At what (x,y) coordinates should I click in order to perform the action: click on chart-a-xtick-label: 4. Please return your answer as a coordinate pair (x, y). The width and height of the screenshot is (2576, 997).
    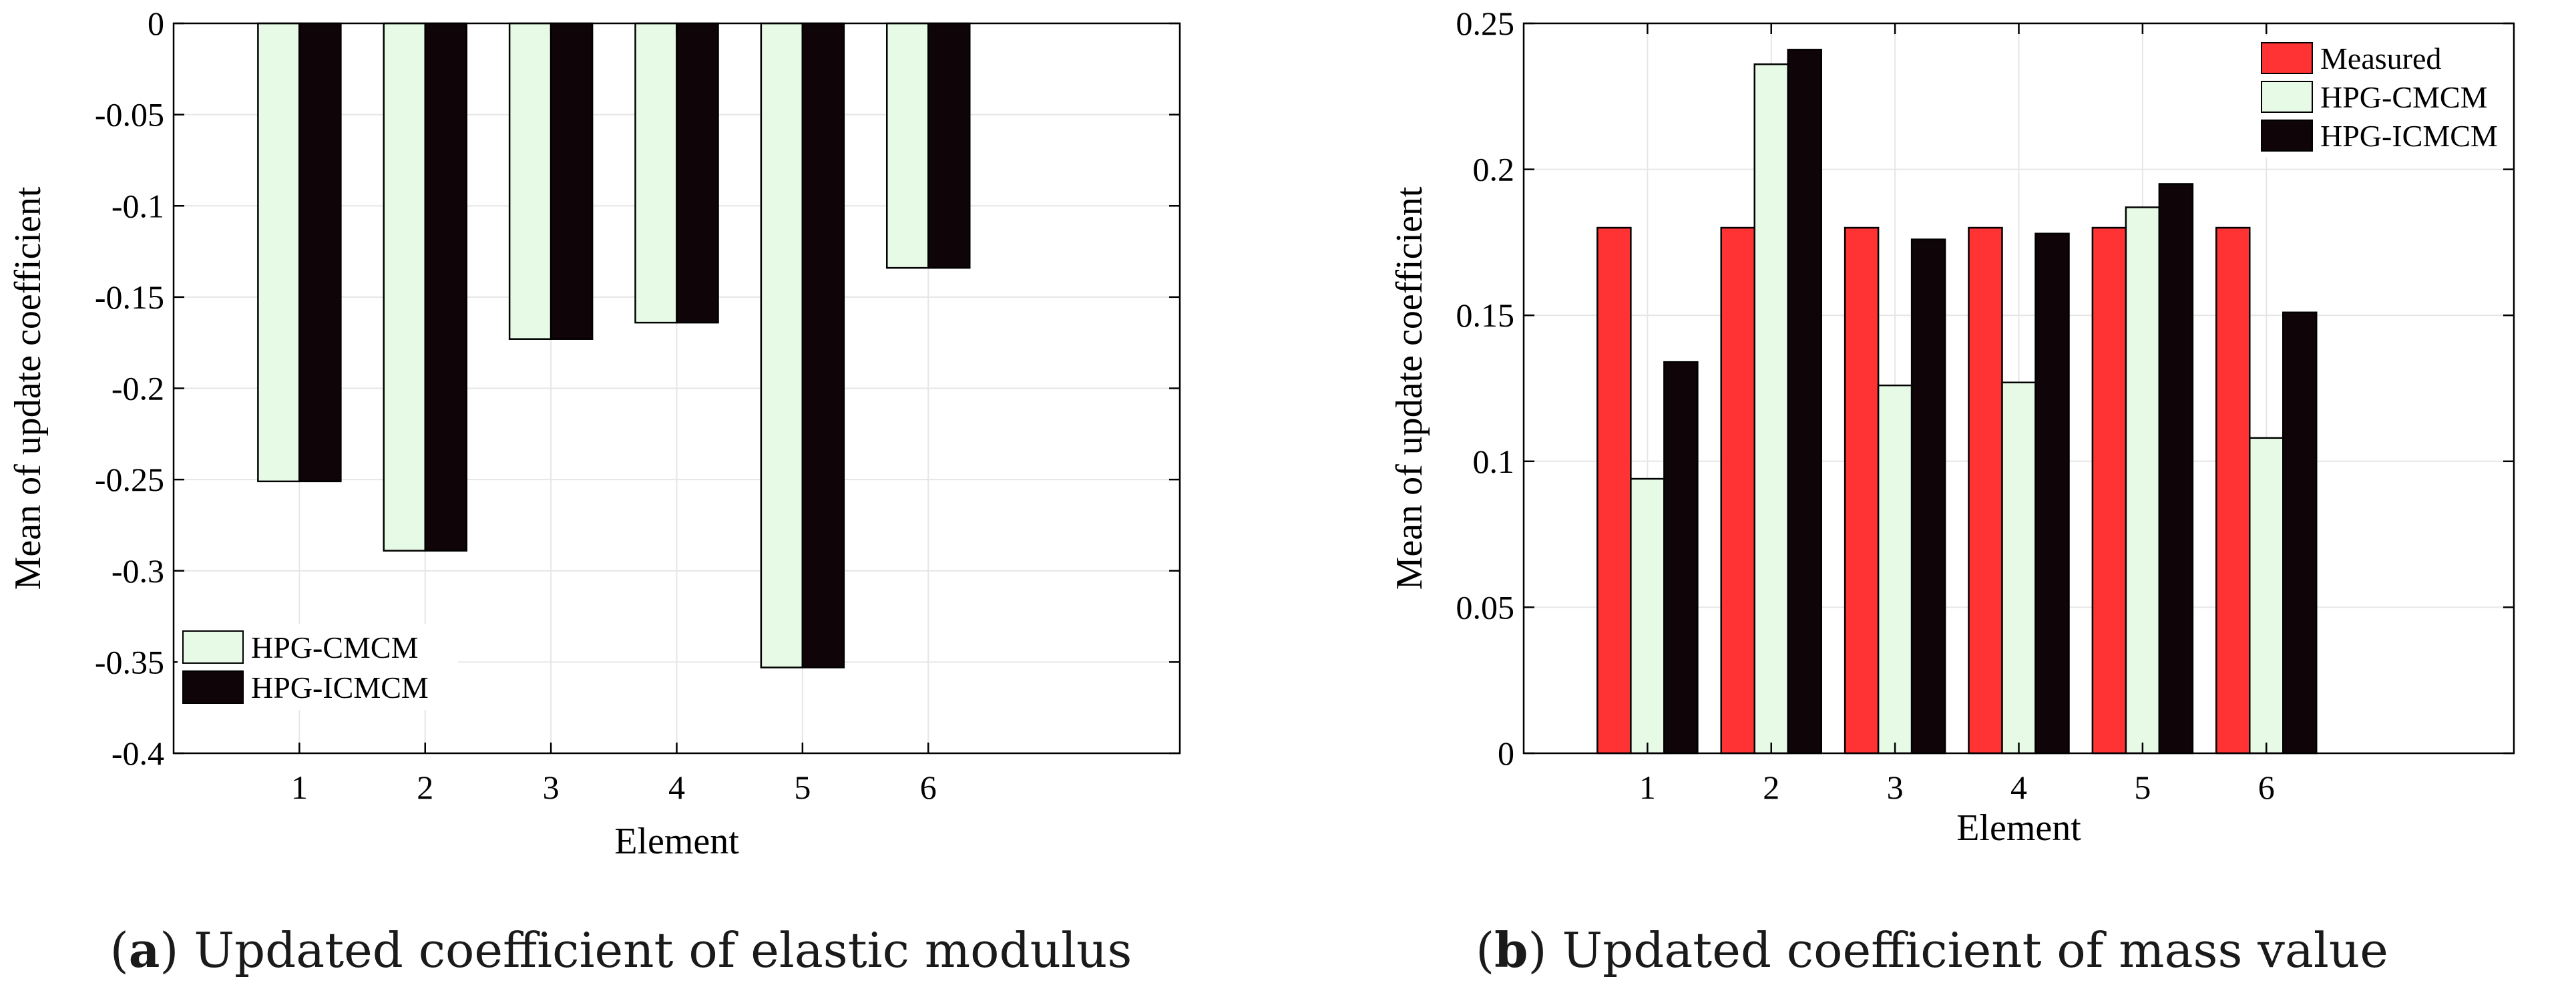
    Looking at the image, I should click on (676, 787).